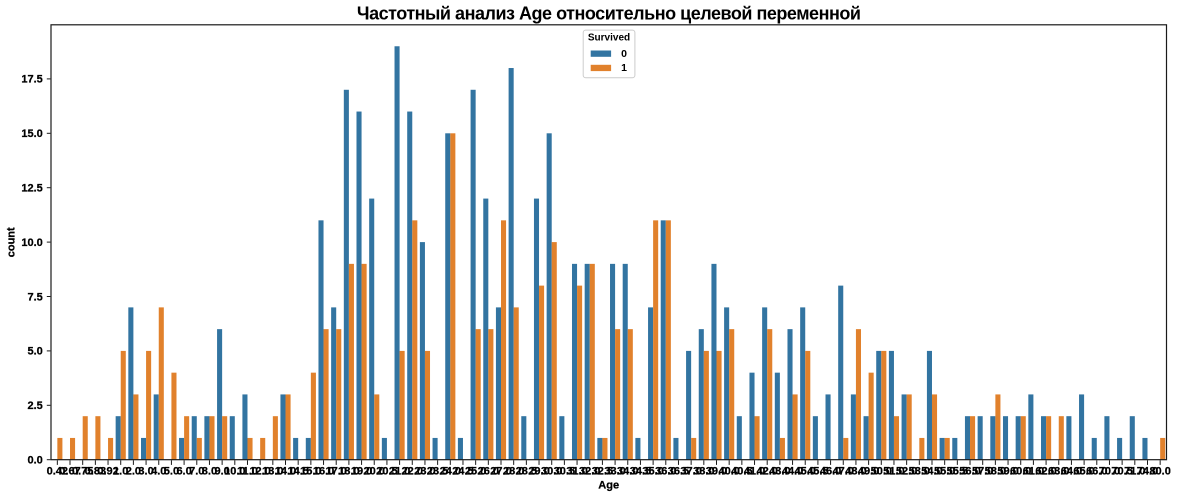 The height and width of the screenshot is (498, 1178). Describe the element at coordinates (183, 472) in the screenshot. I see `svg-text: 6.0` at that location.